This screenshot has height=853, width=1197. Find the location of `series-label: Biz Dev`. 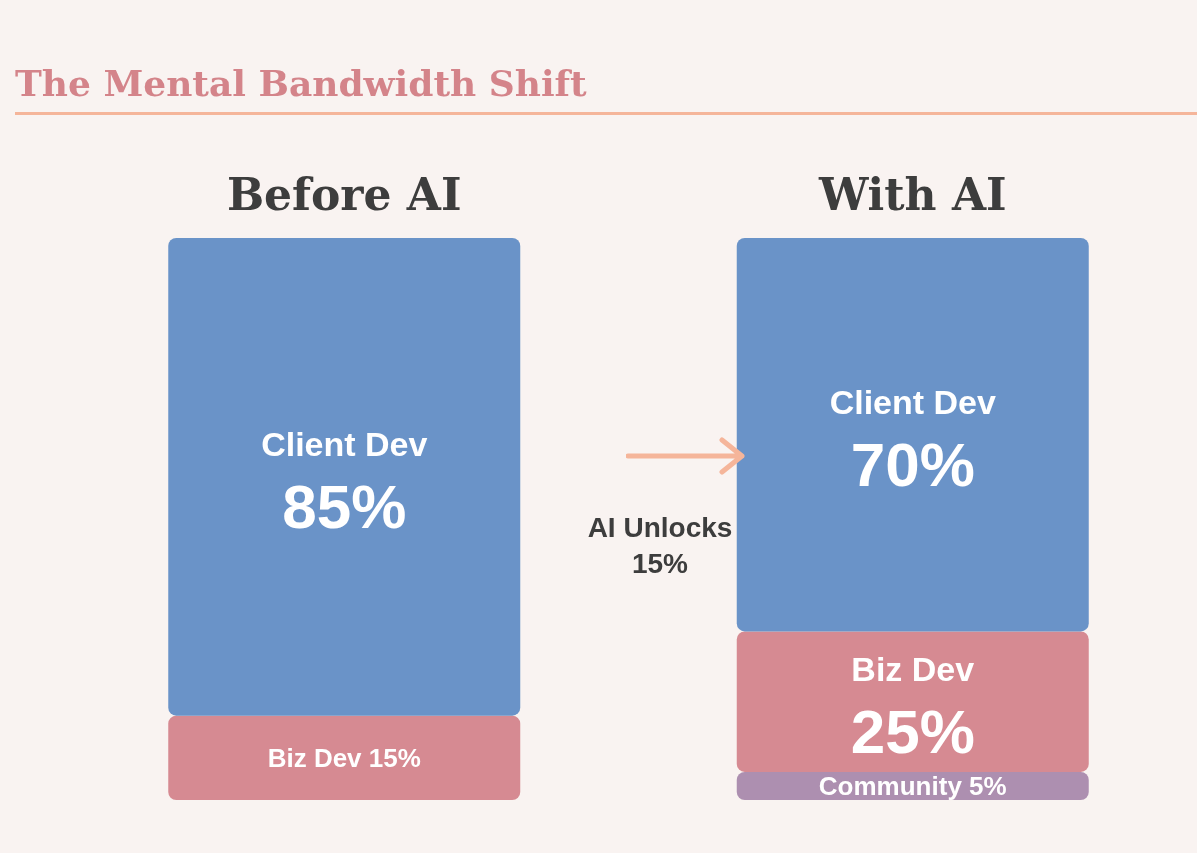

series-label: Biz Dev is located at coordinates (913, 668).